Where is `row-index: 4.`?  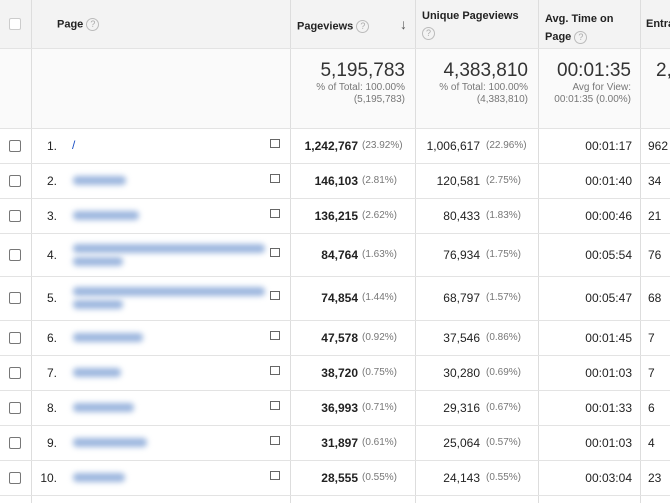
row-index: 4. is located at coordinates (51, 254).